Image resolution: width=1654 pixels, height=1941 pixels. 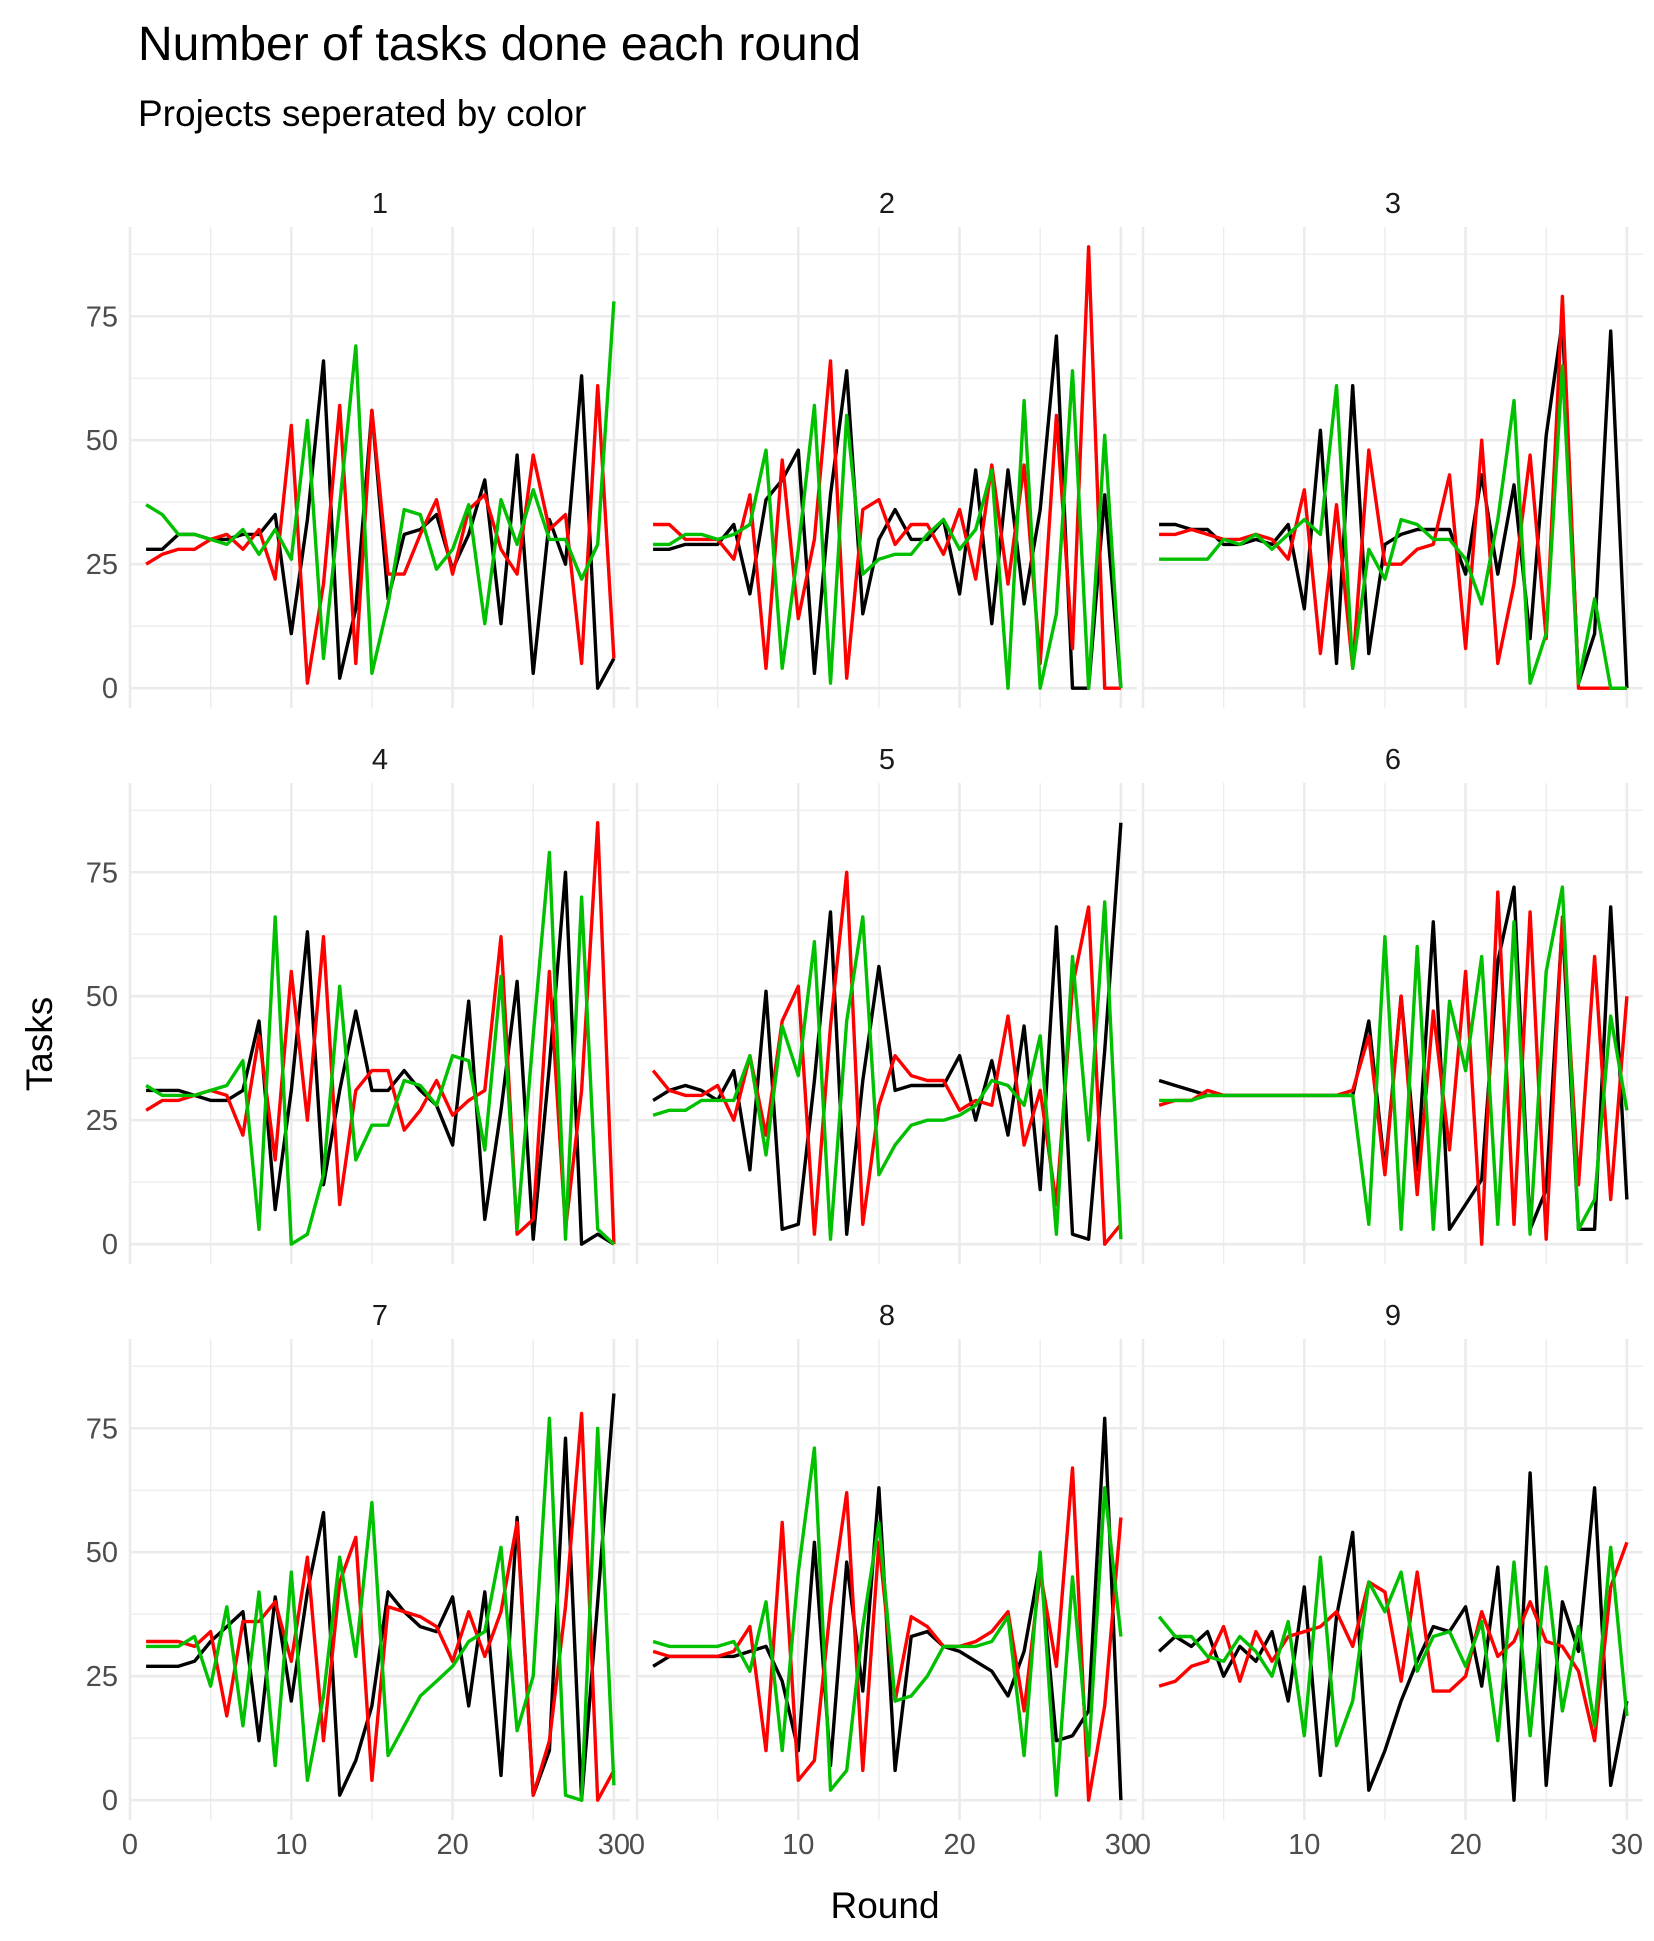 I want to click on facet-panel-2: 2, so click(x=886, y=448).